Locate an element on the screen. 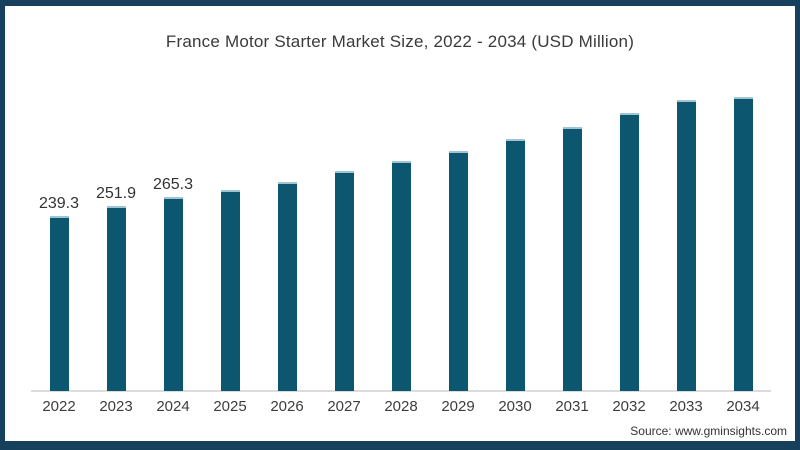  bar-2033 is located at coordinates (686, 245).